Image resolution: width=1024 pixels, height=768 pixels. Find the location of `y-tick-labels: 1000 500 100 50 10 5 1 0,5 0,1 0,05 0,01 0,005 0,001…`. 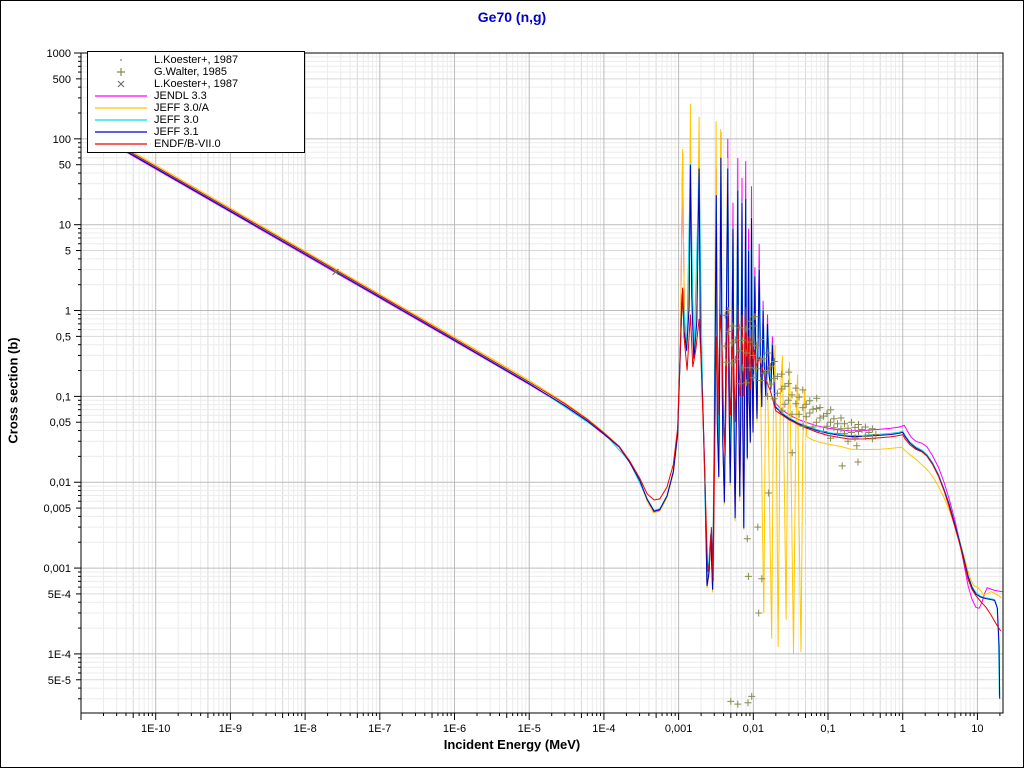

y-tick-labels: 1000 500 100 50 10 5 1 0,5 0,1 0,05 0,01 0,005 0,001… is located at coordinates (57, 367).